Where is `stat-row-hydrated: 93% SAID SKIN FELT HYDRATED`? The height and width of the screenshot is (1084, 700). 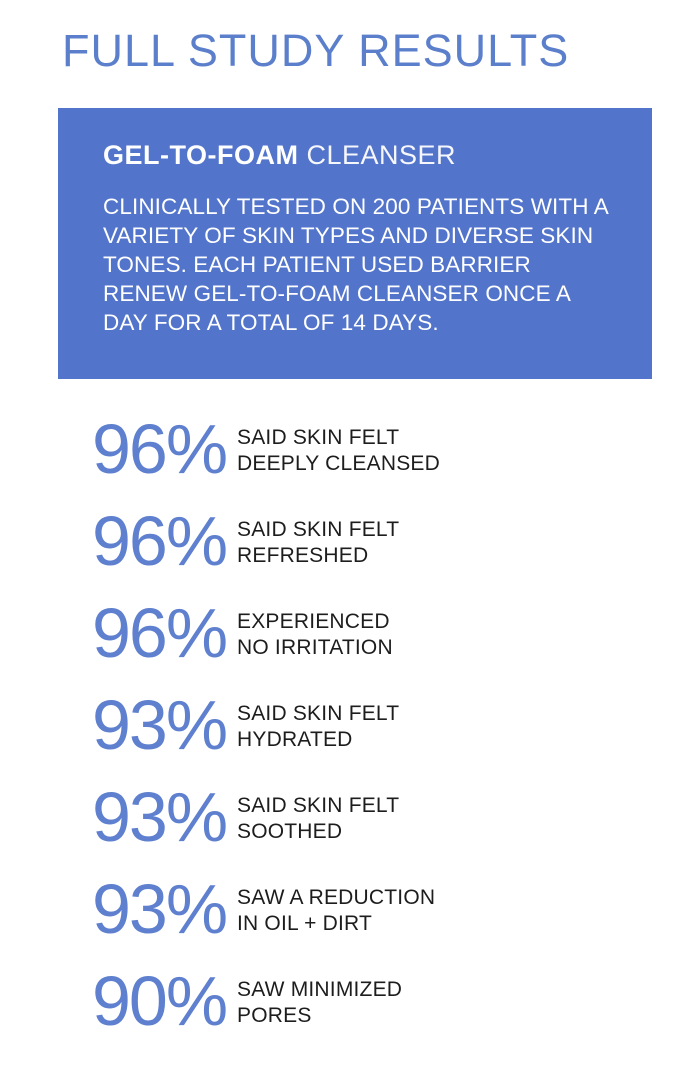 stat-row-hydrated: 93% SAID SKIN FELT HYDRATED is located at coordinates (396, 725).